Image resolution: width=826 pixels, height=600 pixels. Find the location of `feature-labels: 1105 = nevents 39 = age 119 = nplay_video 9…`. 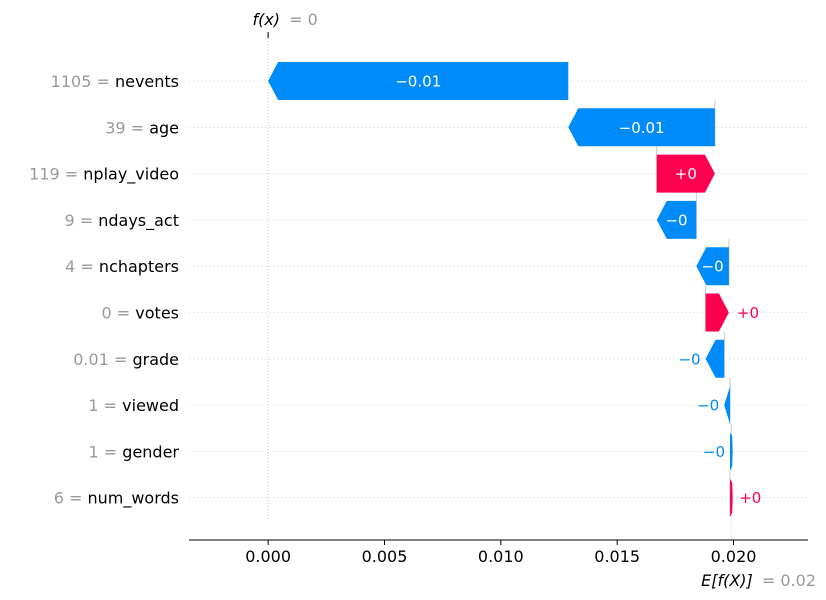

feature-labels: 1105 = nevents 39 = age 119 = nplay_video 9… is located at coordinates (104, 290).